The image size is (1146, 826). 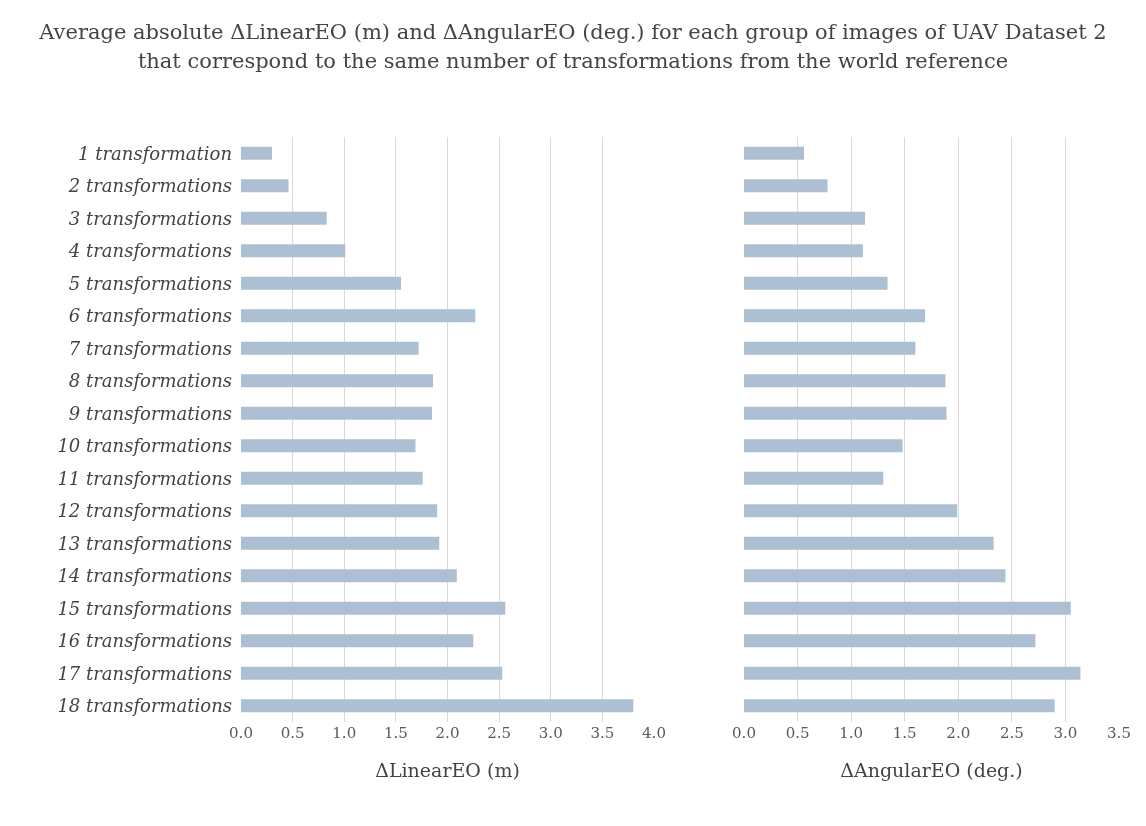 I want to click on y-tick-label: 17 transformations, so click(x=144, y=673).